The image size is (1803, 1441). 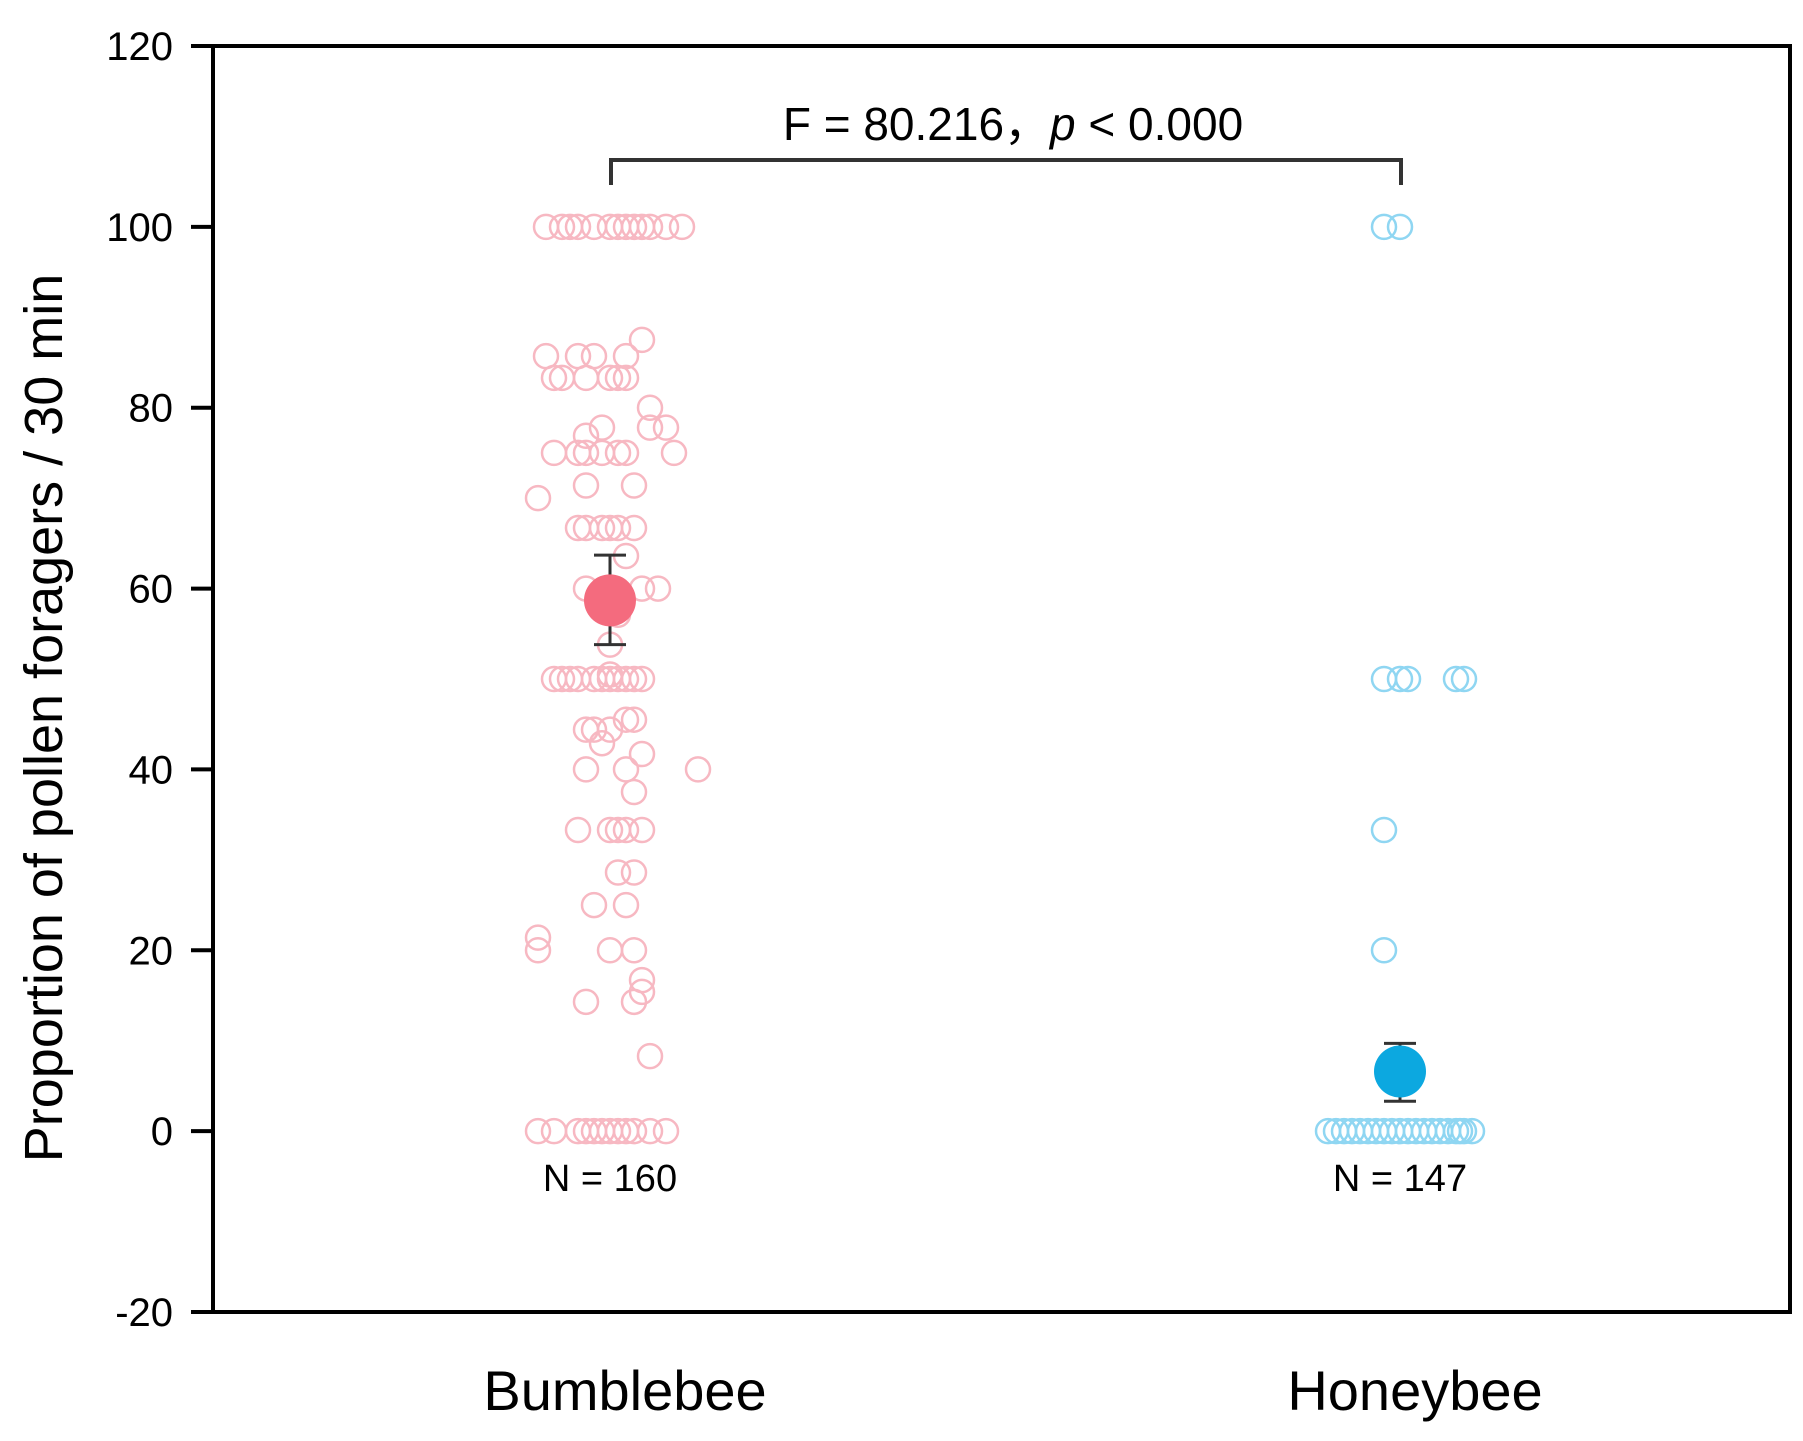 I want to click on sample-size-label: N = 147, so click(x=1400, y=1179).